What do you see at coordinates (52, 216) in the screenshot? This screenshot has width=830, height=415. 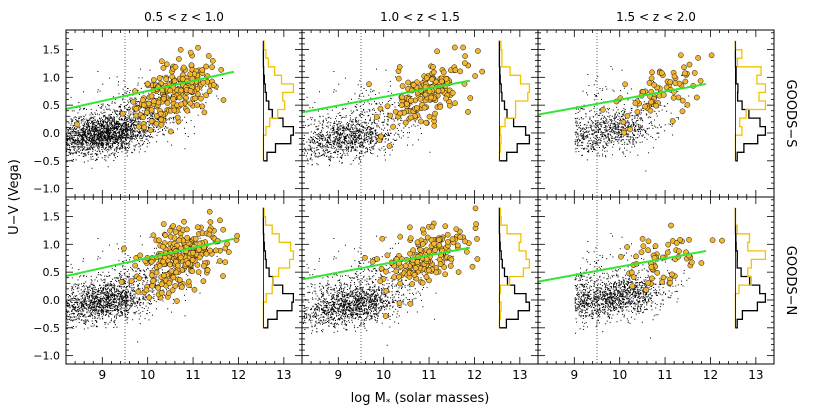 I see `y-tick-label: 1.5` at bounding box center [52, 216].